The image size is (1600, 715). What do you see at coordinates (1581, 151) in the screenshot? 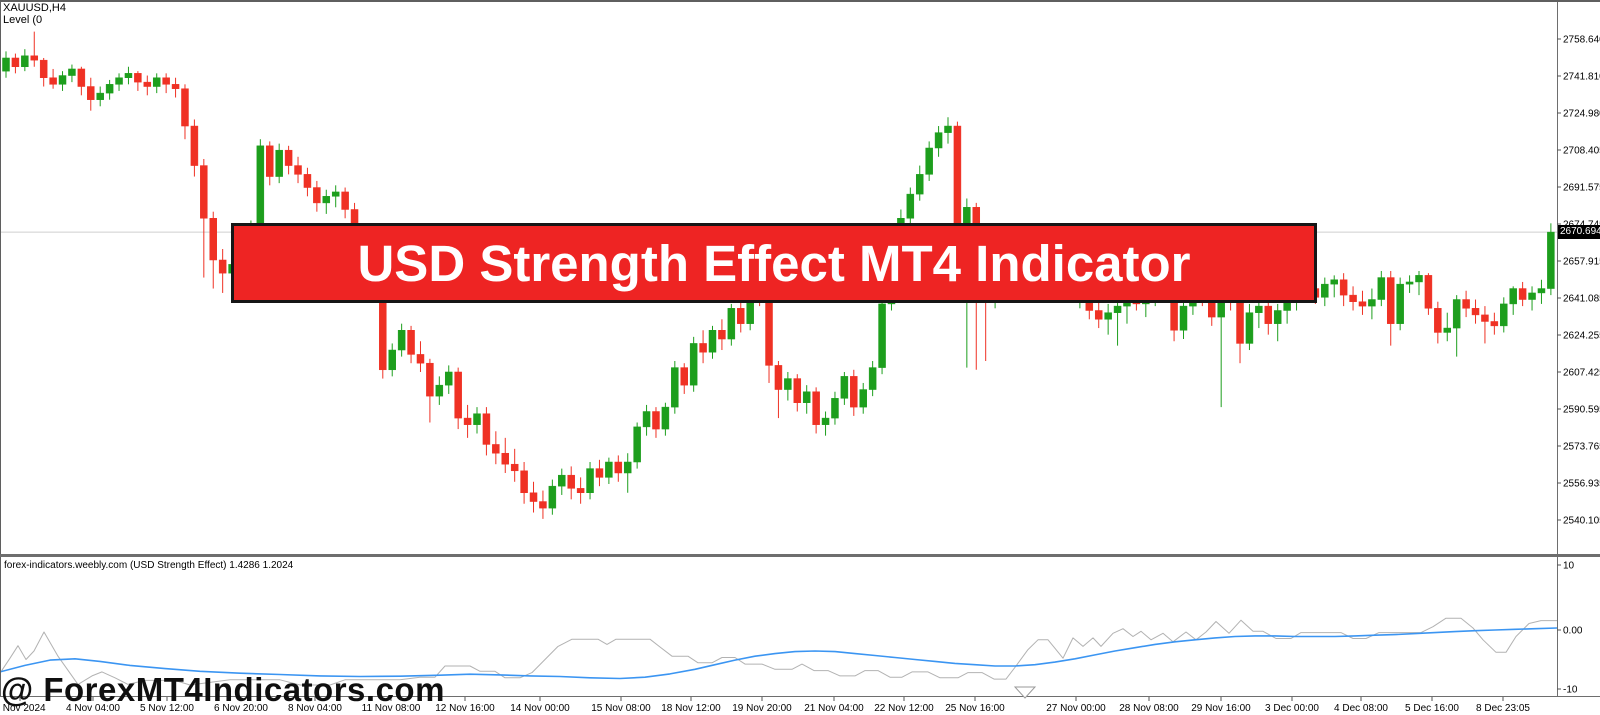
I see `price-axis-label: 2708.405` at bounding box center [1581, 151].